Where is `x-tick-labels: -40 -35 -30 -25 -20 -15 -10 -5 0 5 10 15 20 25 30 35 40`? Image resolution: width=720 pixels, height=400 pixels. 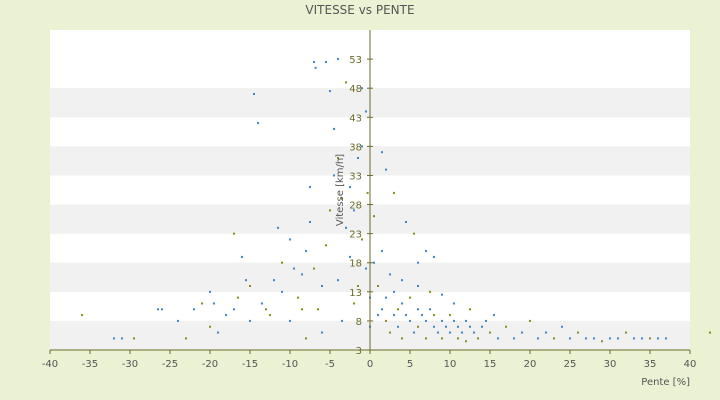
x-tick-labels: -40 -35 -30 -25 -20 -15 -10 -5 0 5 10 15 20 25 30 35 40 is located at coordinates (369, 360).